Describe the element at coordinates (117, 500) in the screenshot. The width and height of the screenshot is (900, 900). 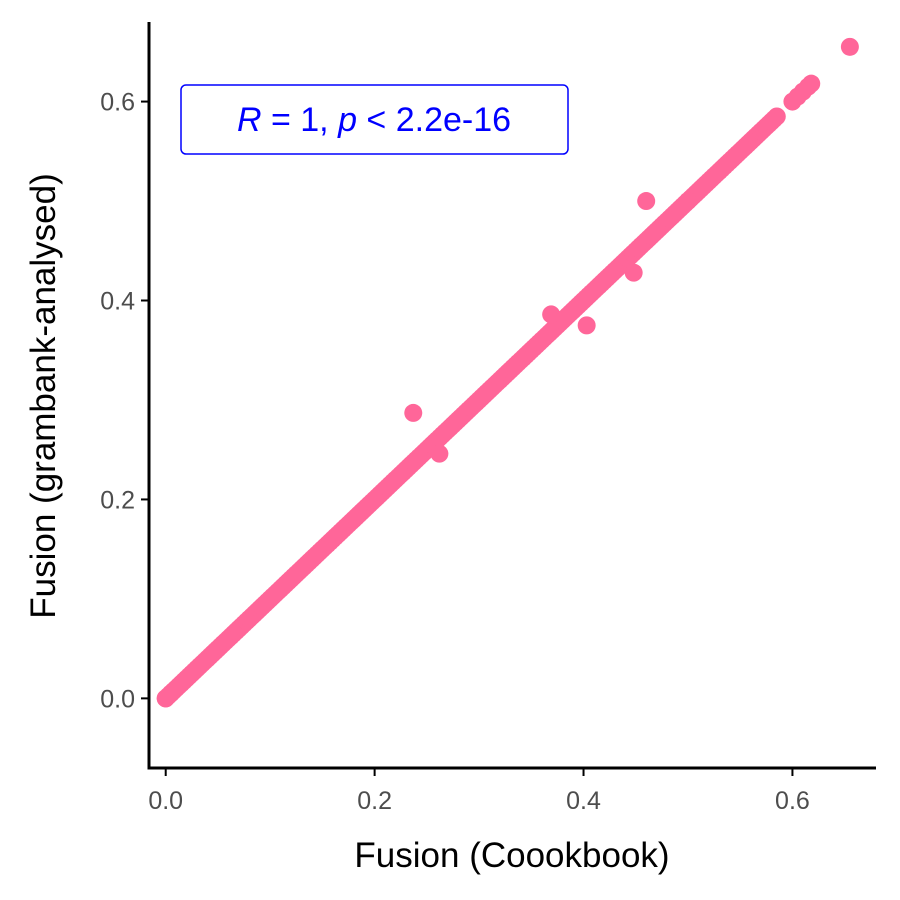
I see `y-tick-label: 0.2` at that location.